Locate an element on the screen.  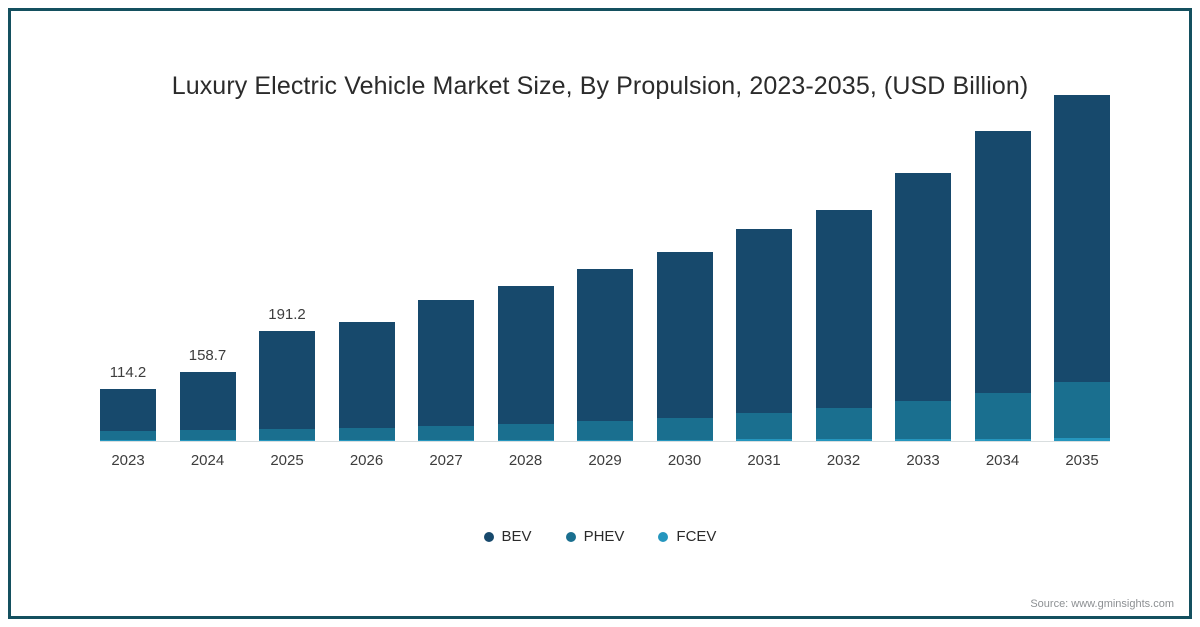
bar-column-2030 is located at coordinates (684, 280).